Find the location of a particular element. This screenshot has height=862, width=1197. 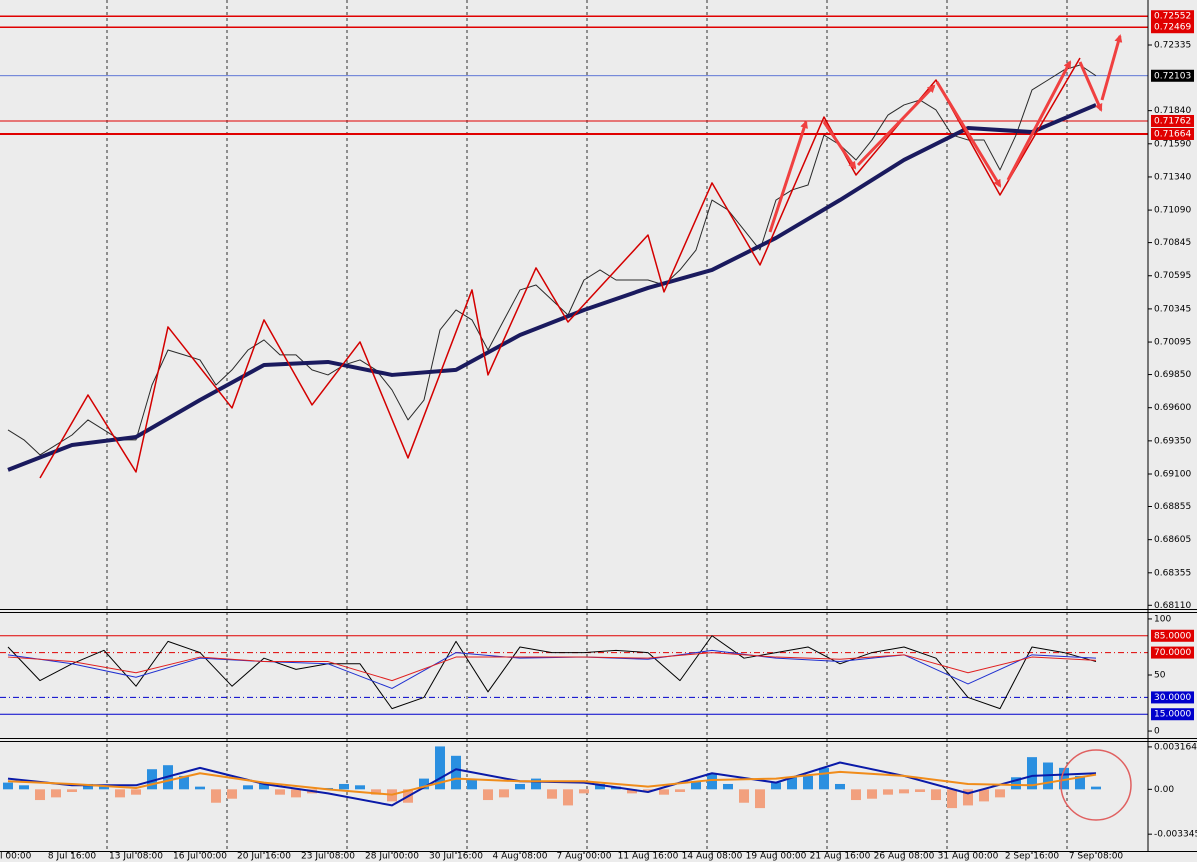

y-tick-label: 0.71590 is located at coordinates (1172, 144).